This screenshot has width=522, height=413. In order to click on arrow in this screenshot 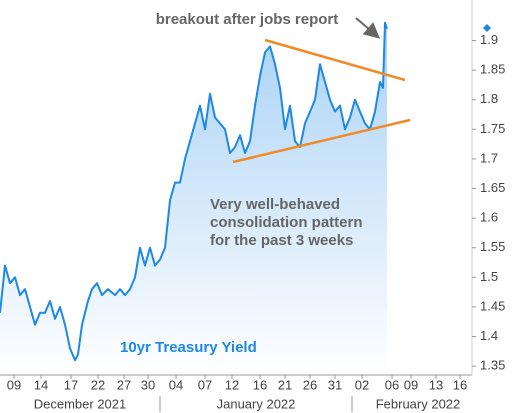, I will do `click(368, 28)`.